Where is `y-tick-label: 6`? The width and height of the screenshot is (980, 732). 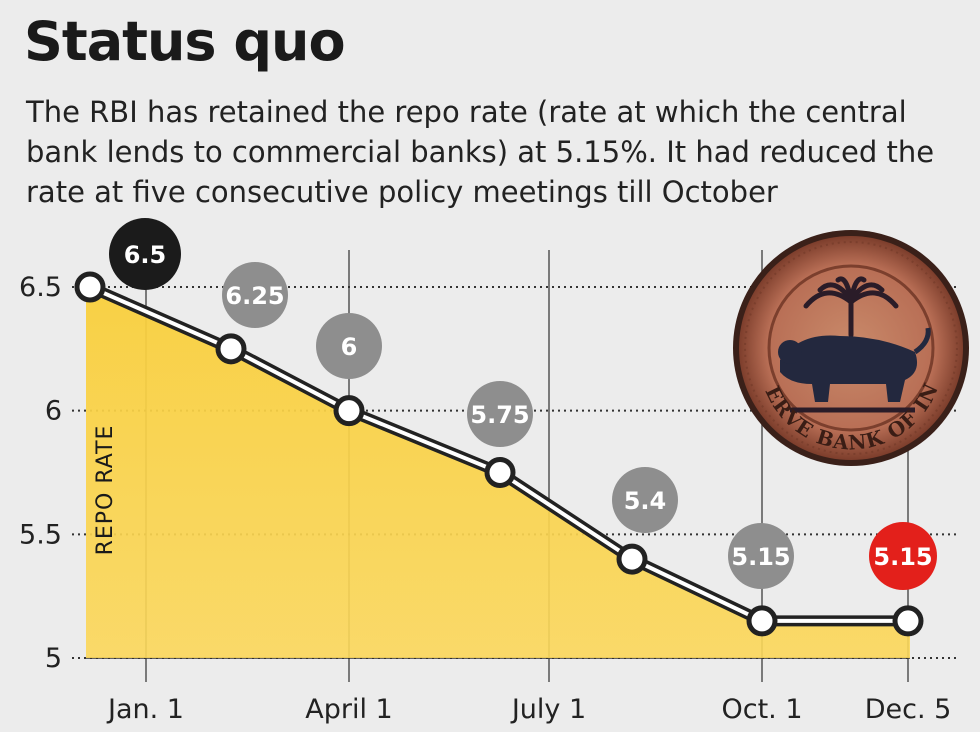
y-tick-label: 6 is located at coordinates (53, 411).